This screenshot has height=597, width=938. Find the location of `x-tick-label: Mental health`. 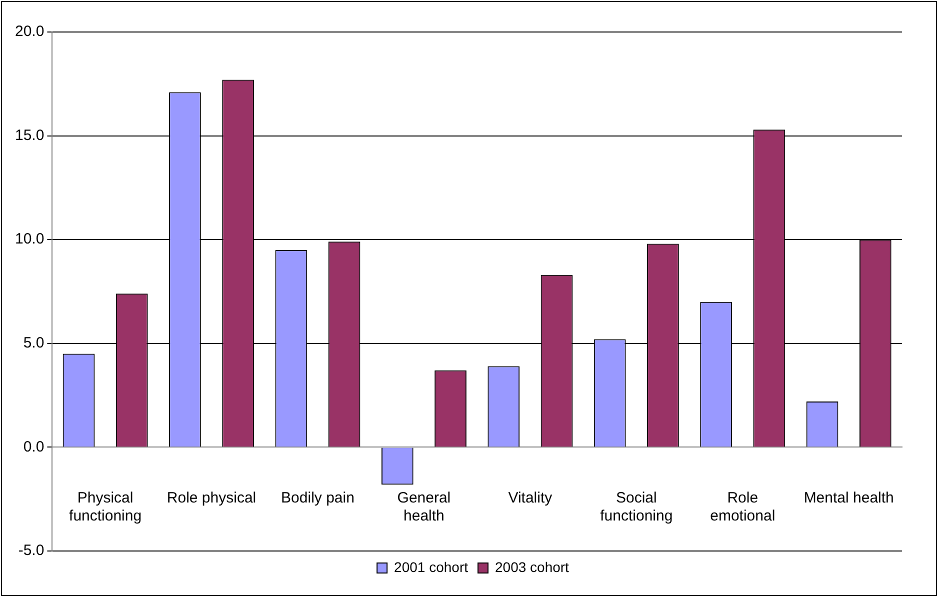

x-tick-label: Mental health is located at coordinates (849, 497).